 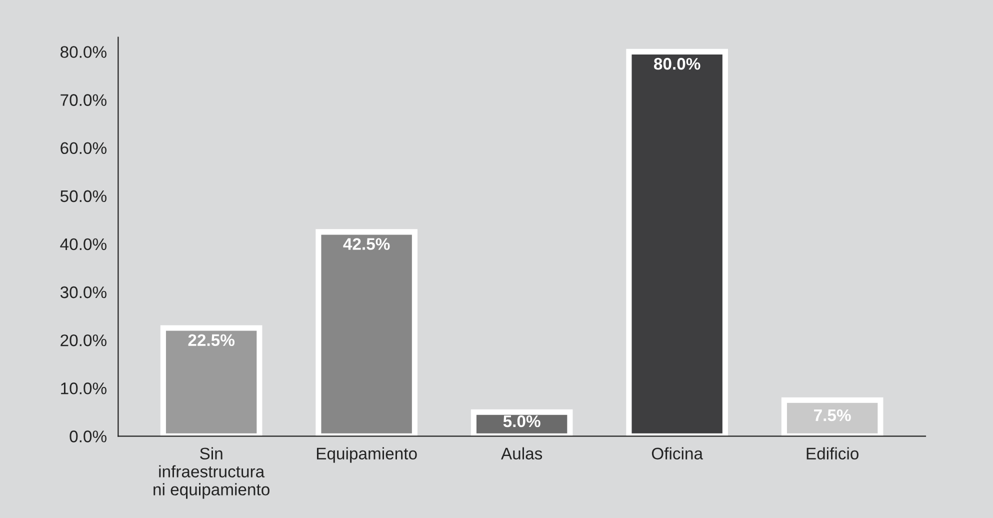 What do you see at coordinates (211, 340) in the screenshot?
I see `data-label: 22.5%` at bounding box center [211, 340].